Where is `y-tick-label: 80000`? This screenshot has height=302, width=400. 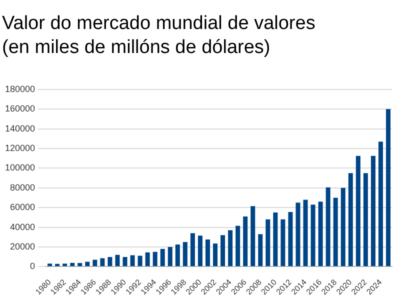
y-tick-label: 80000 is located at coordinates (23, 187).